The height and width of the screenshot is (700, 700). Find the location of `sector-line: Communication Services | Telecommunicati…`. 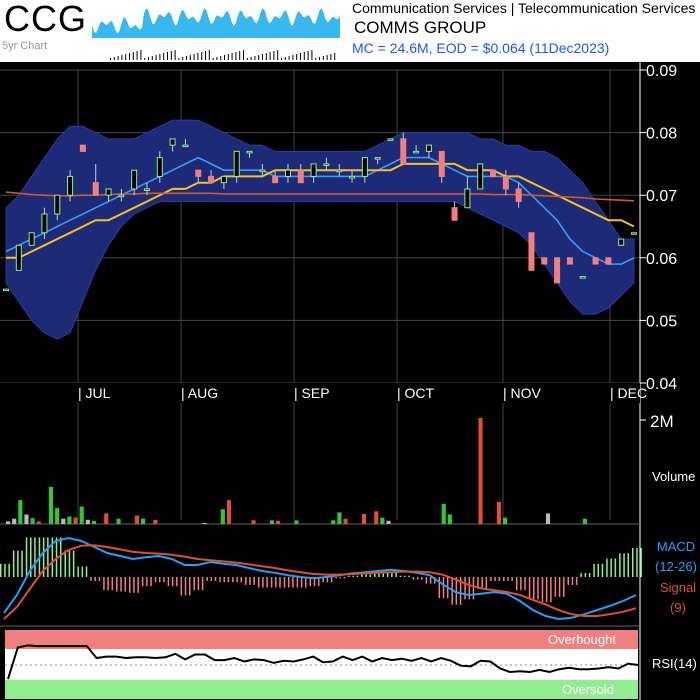

sector-line: Communication Services | Telecommunicati… is located at coordinates (524, 8).